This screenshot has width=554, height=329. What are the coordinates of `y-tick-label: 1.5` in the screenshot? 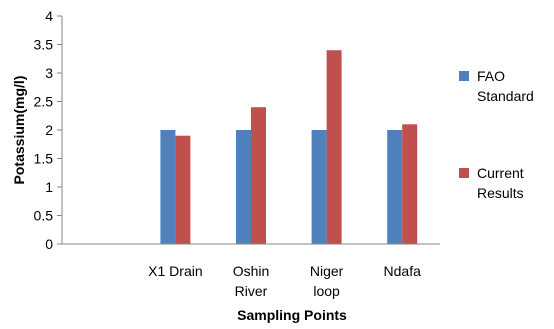 It's located at (44, 159).